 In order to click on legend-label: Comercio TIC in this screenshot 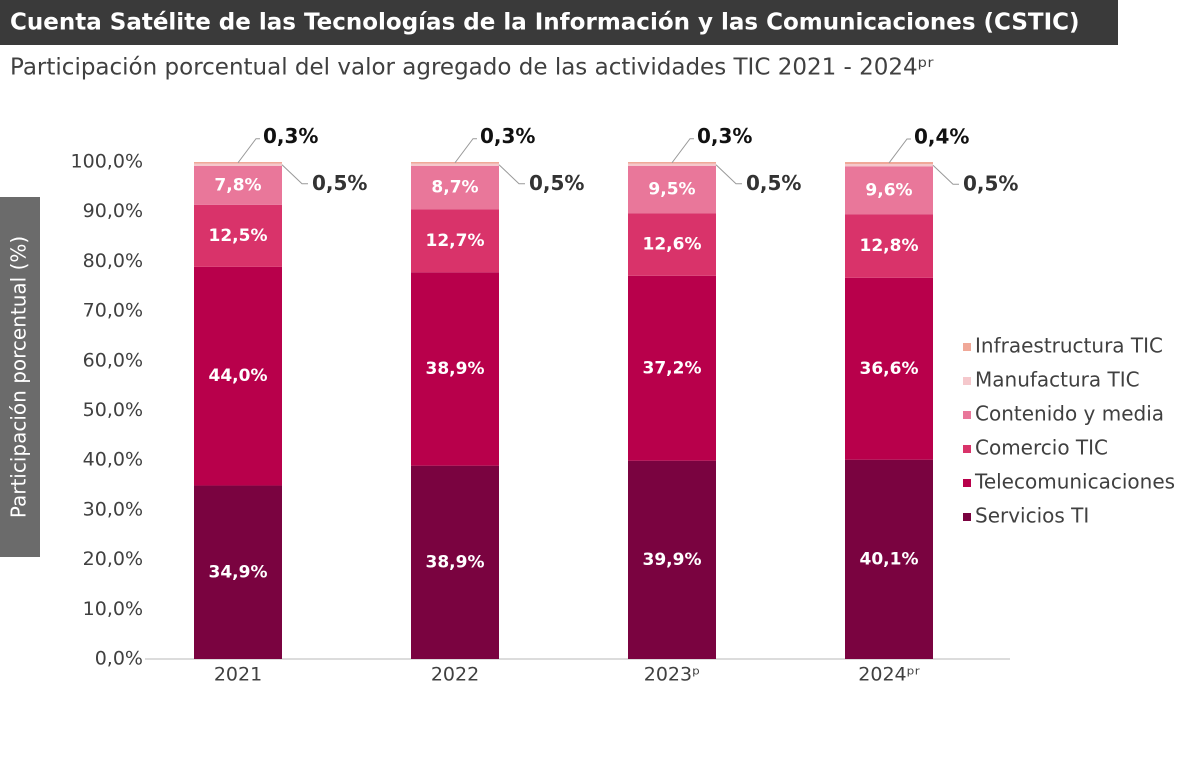, I will do `click(1041, 448)`.